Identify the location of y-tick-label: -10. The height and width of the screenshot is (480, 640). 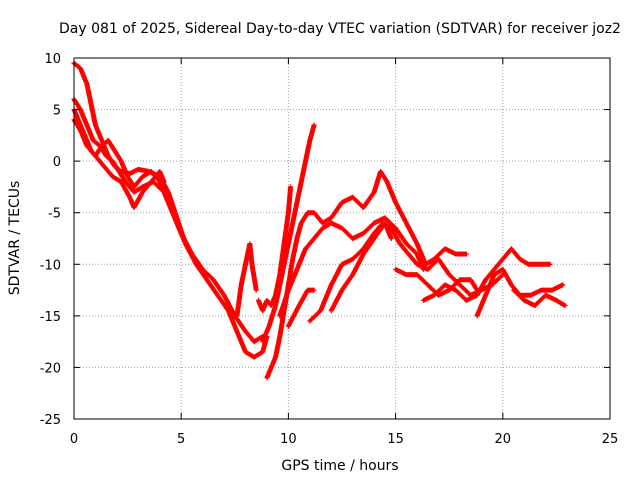
(50, 265).